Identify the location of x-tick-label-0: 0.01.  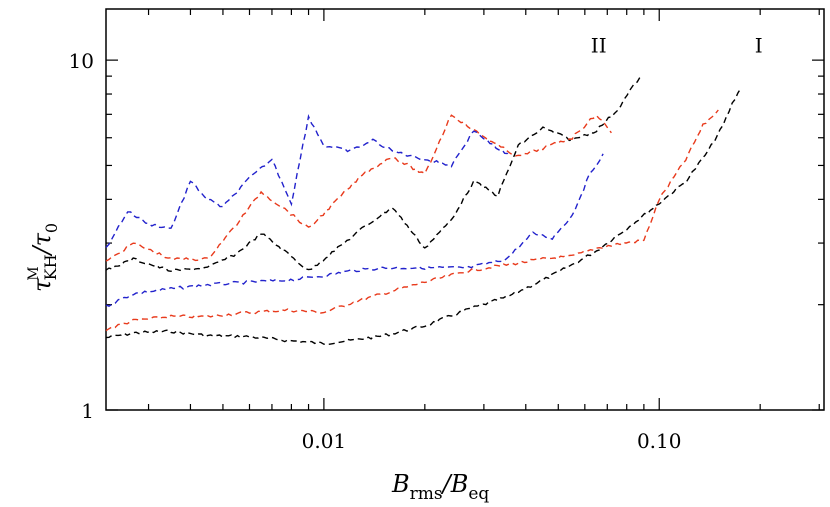
(324, 441).